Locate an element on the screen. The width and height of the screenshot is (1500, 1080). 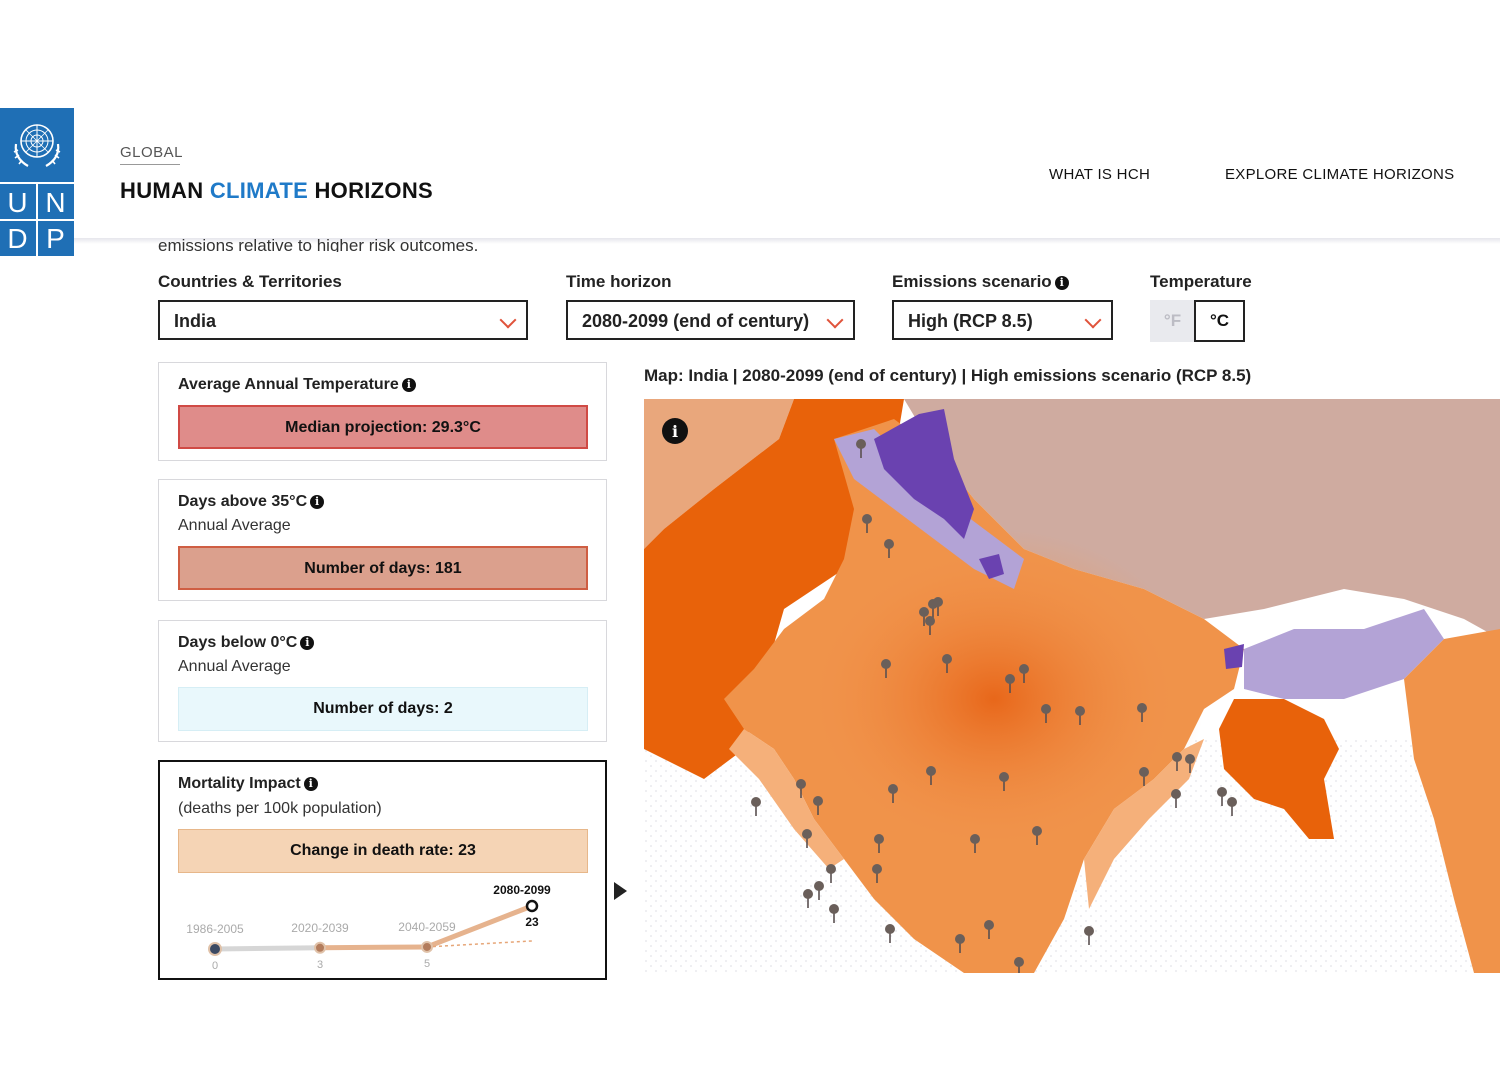
cold-days-info-icon: i is located at coordinates (307, 643).